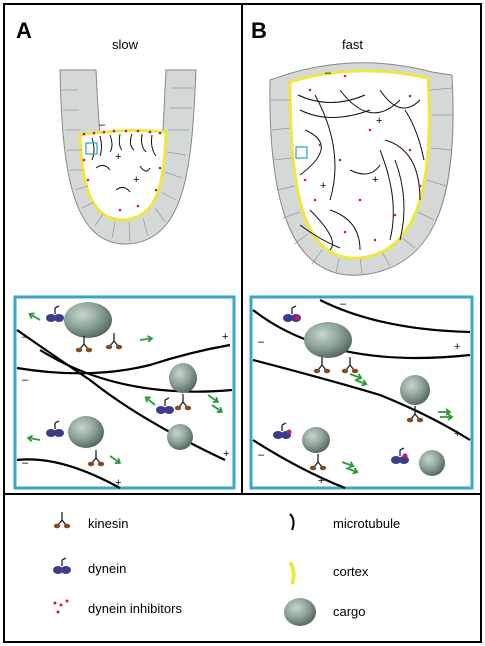 The image size is (485, 646). I want to click on cell-fast: – + + +, so click(361, 169).